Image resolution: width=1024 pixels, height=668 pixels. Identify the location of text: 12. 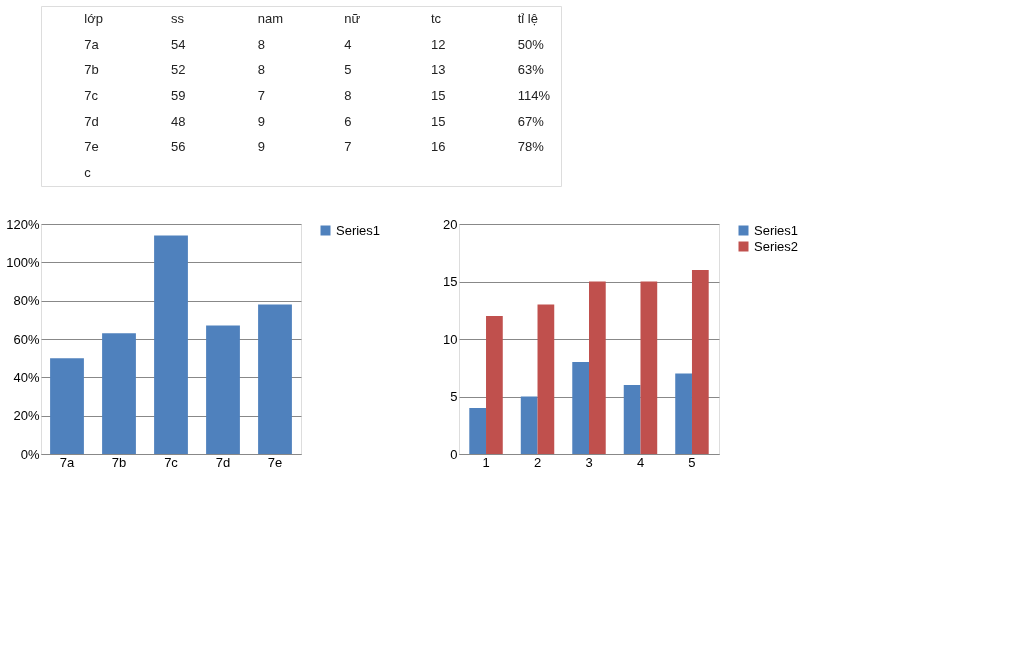
(438, 44).